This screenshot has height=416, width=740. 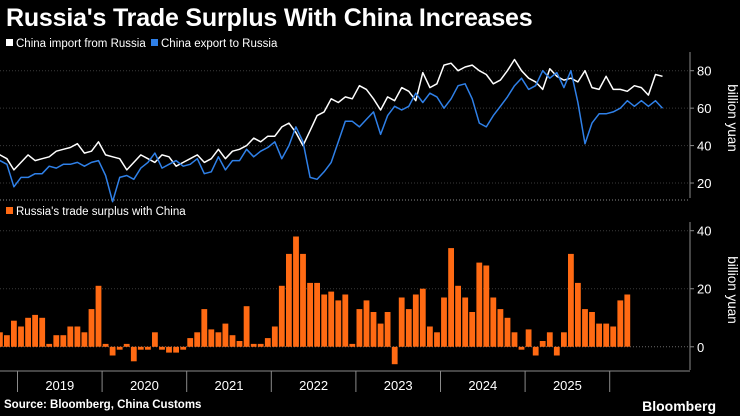 I want to click on top-y-axis-label: billion yuan, so click(x=732, y=118).